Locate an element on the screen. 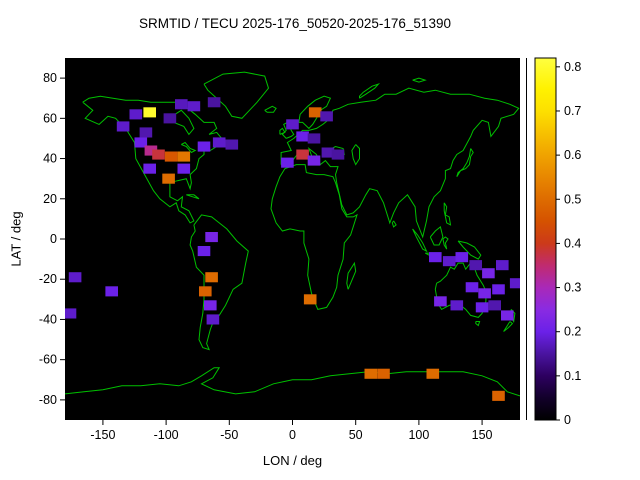 Image resolution: width=640 pixels, height=480 pixels. y-tick-label: -60 is located at coordinates (48, 360).